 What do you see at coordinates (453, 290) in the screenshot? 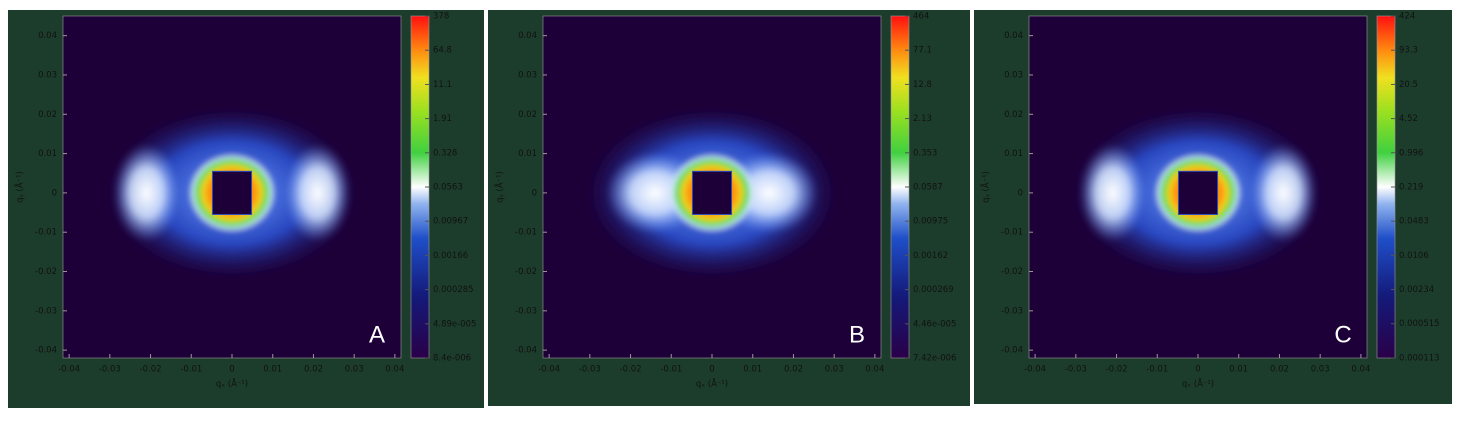
I see `colorbar-tick-label: 0.000285` at bounding box center [453, 290].